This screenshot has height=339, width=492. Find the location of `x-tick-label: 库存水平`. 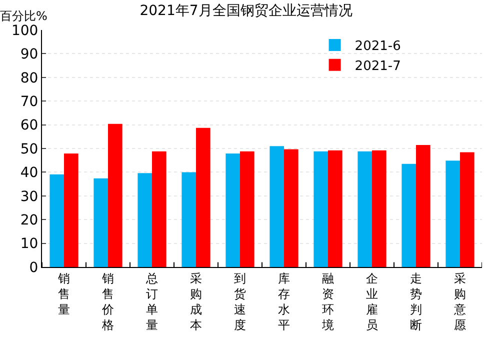

x-tick-label: 库存水平 is located at coordinates (284, 301).